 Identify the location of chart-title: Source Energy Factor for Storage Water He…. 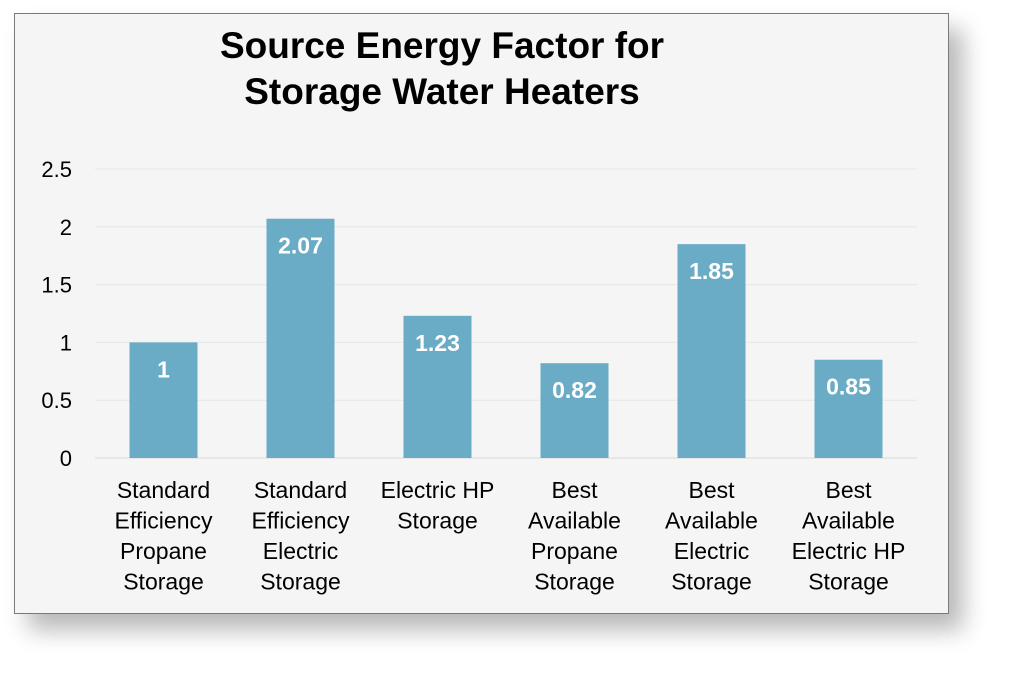
(442, 68).